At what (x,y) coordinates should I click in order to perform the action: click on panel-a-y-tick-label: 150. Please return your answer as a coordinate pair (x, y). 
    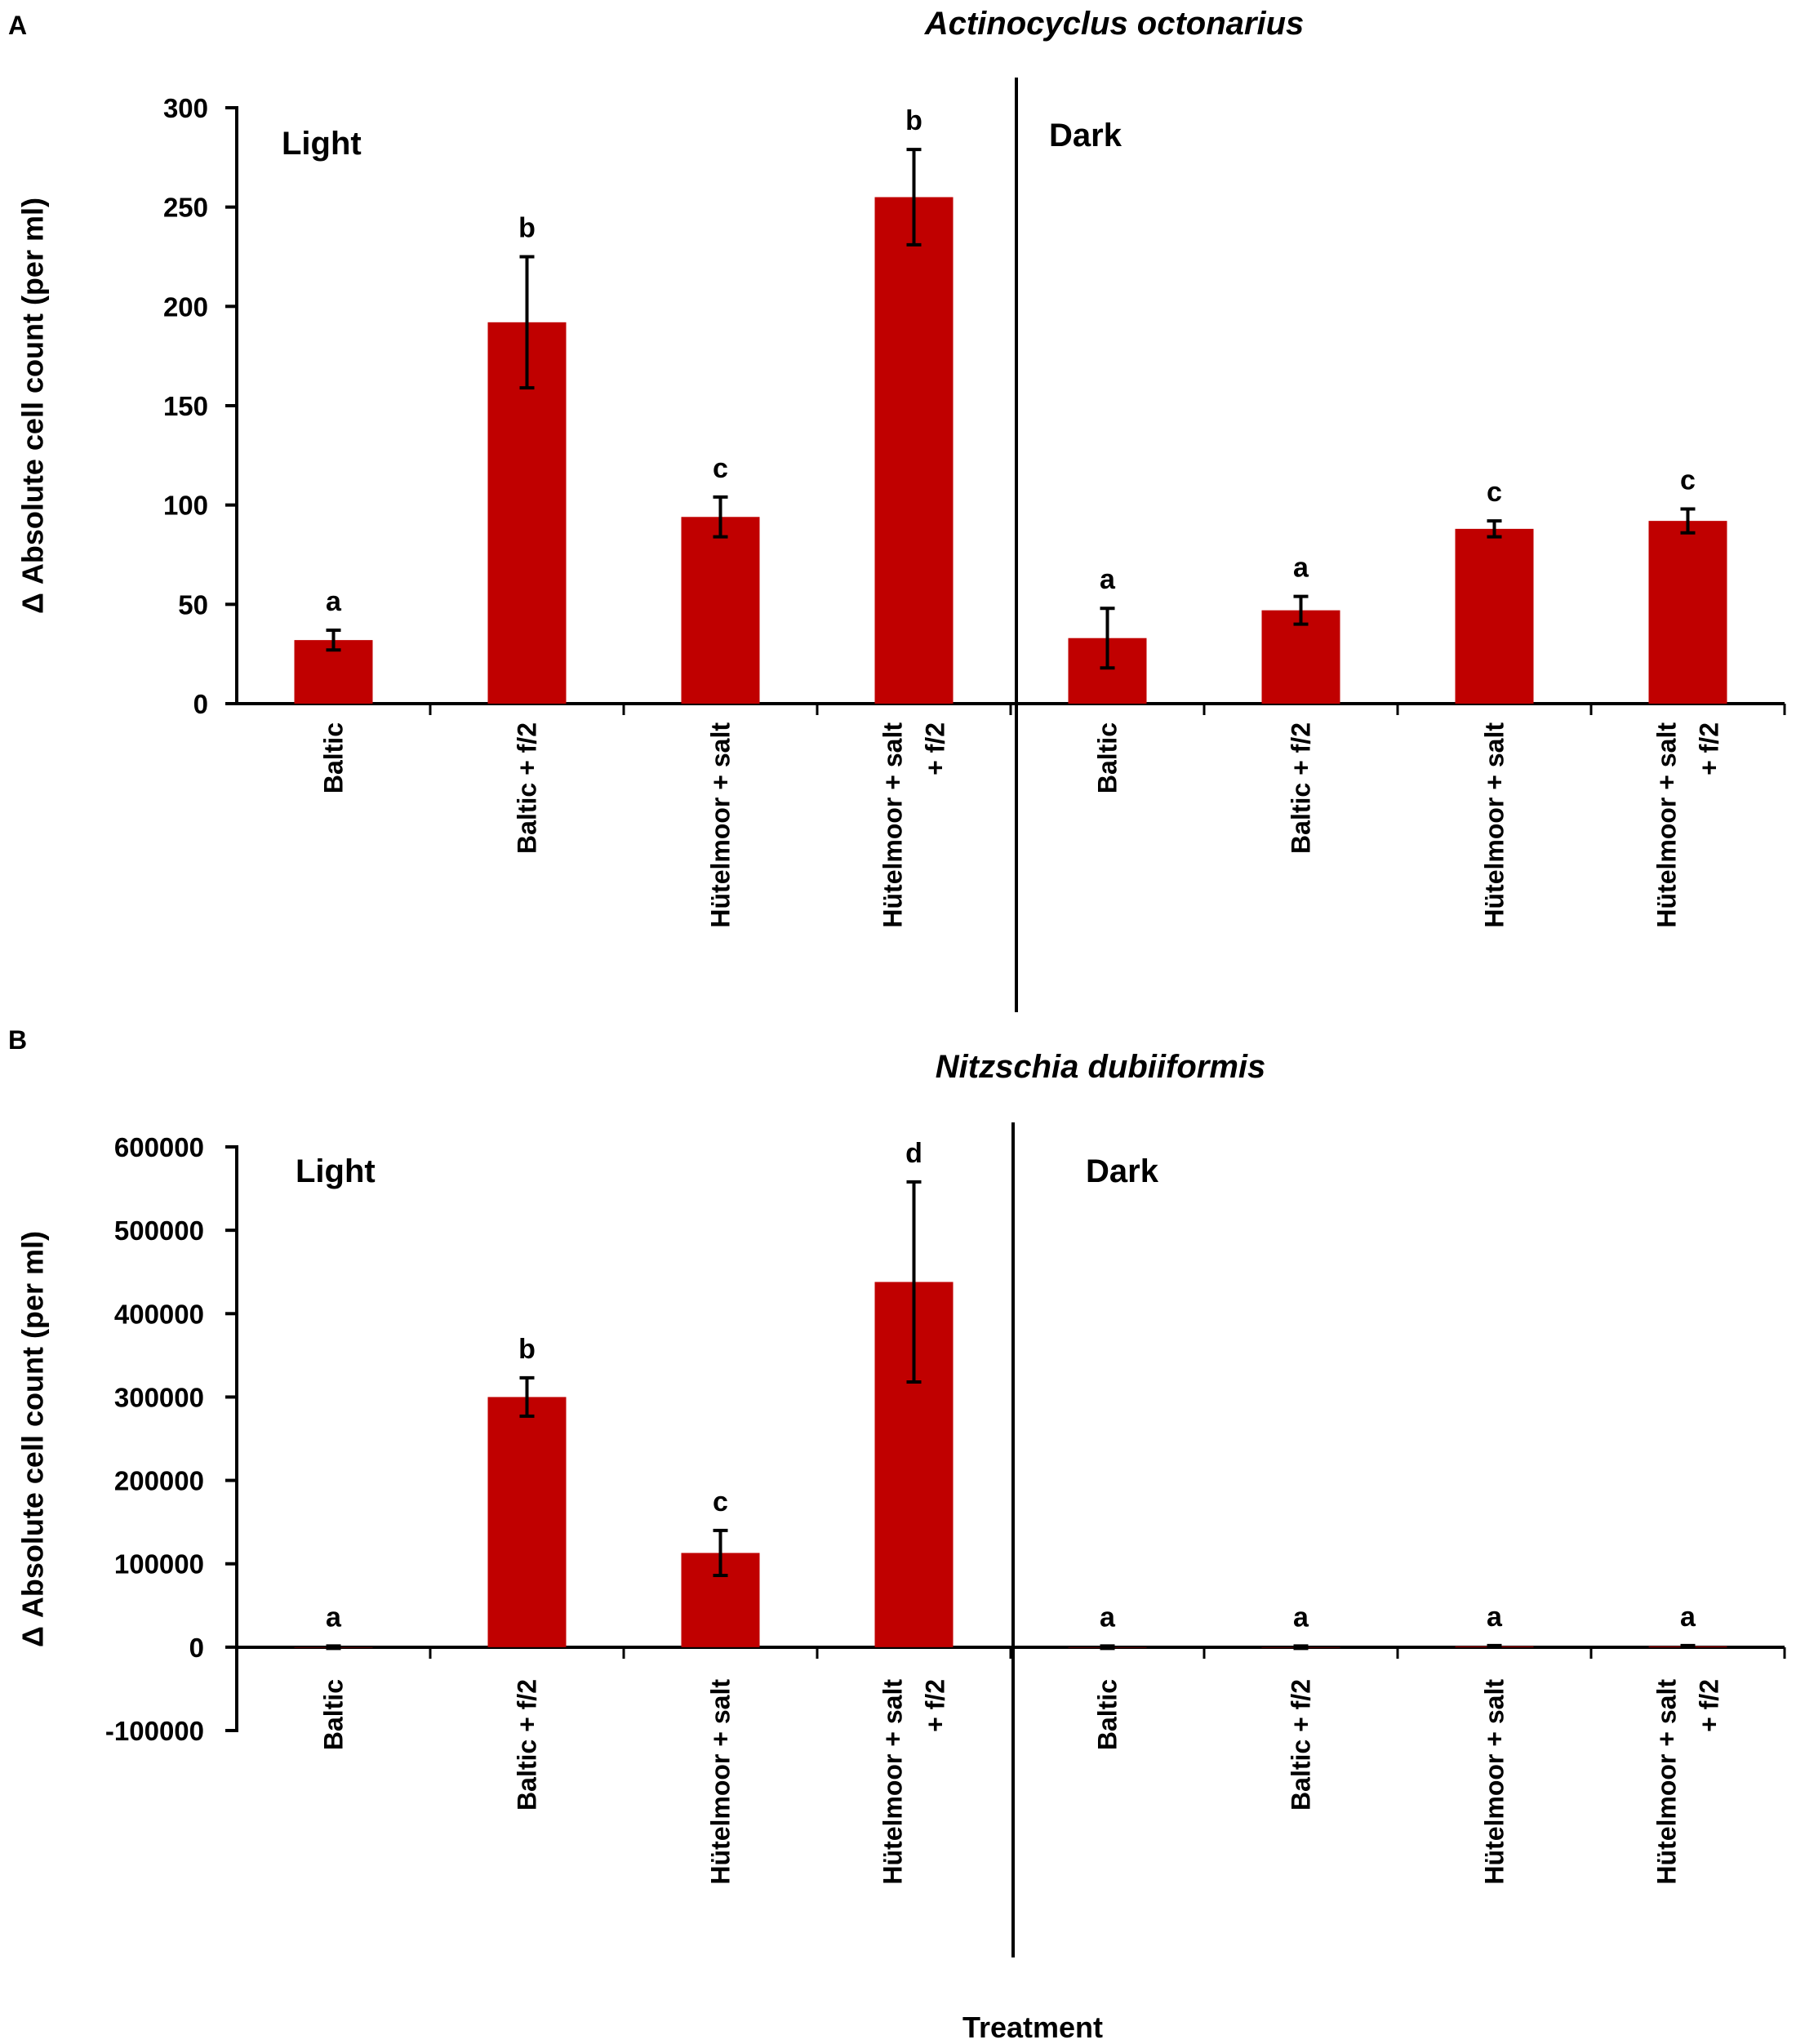
    Looking at the image, I should click on (185, 406).